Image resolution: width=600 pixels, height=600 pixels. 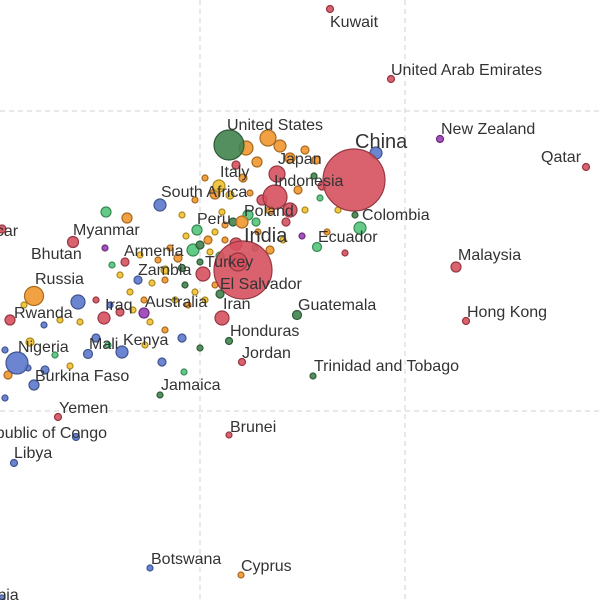 I want to click on bubble-south-africa, so click(x=160, y=205).